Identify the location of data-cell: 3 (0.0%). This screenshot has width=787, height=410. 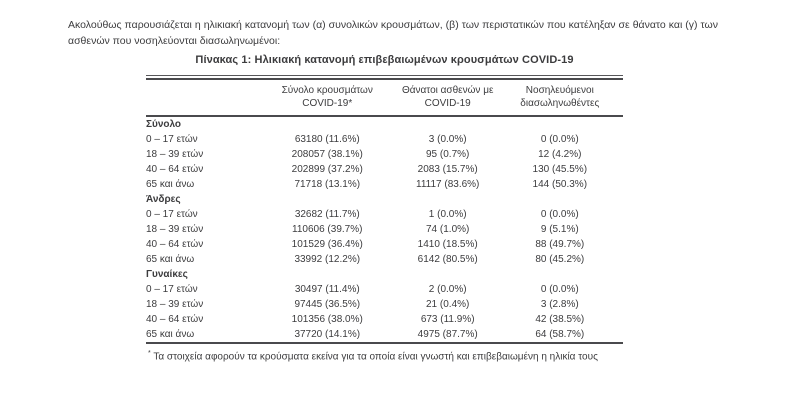
(447, 139).